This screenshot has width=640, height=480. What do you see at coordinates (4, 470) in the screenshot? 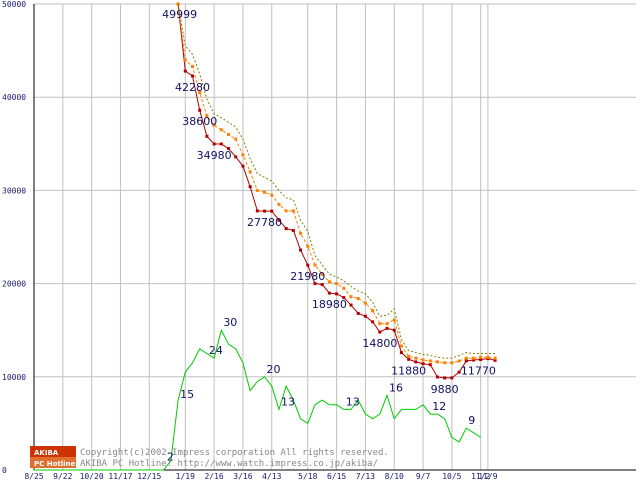
I see `y-tick-label: 0` at bounding box center [4, 470].